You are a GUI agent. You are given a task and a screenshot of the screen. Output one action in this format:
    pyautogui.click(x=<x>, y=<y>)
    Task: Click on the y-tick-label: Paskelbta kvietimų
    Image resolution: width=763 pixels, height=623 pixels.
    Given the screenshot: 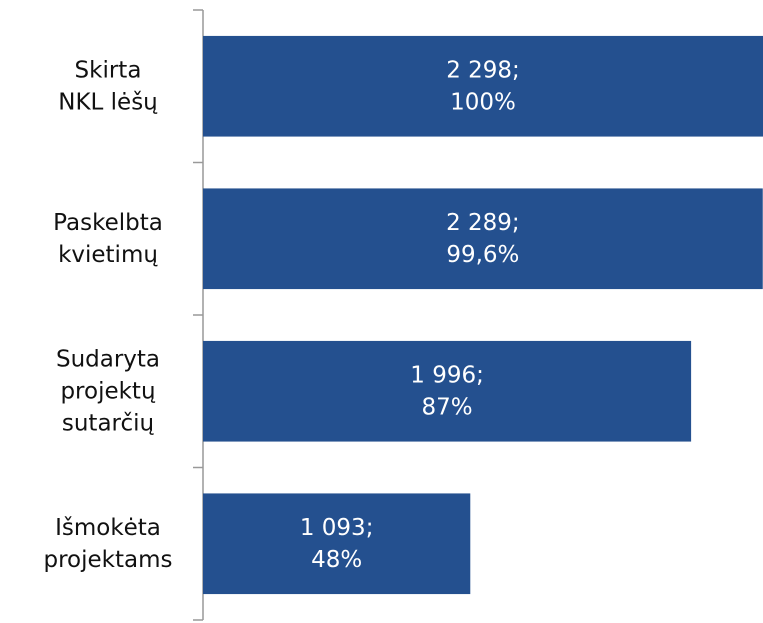 What is the action you would take?
    pyautogui.click(x=108, y=238)
    